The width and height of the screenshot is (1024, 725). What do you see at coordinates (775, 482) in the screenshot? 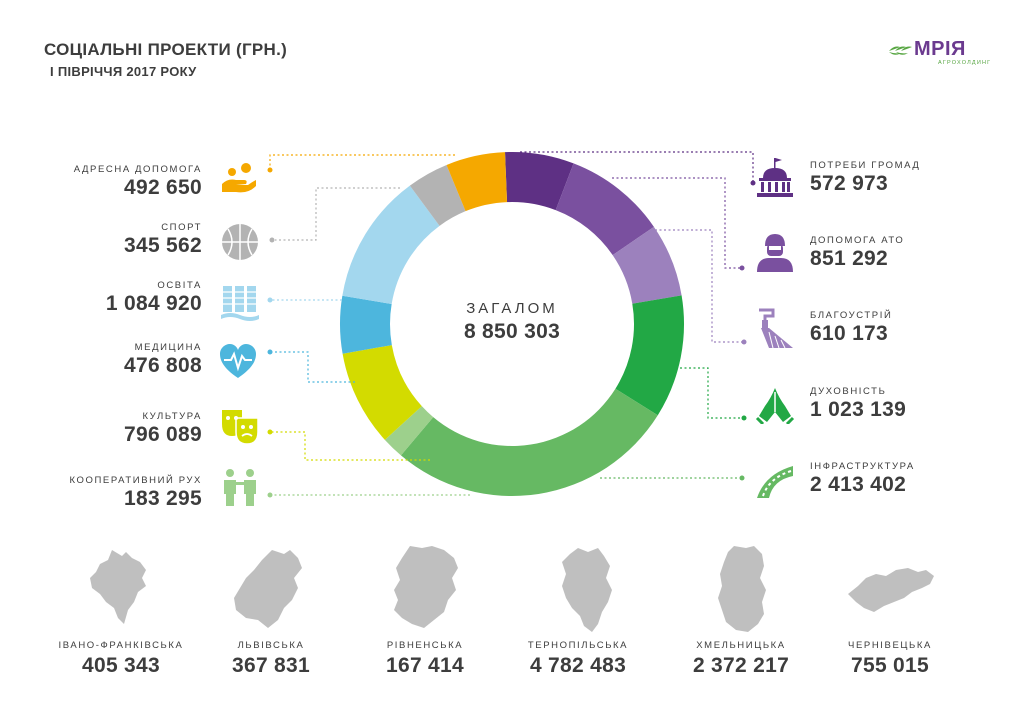
I see `road-icon` at bounding box center [775, 482].